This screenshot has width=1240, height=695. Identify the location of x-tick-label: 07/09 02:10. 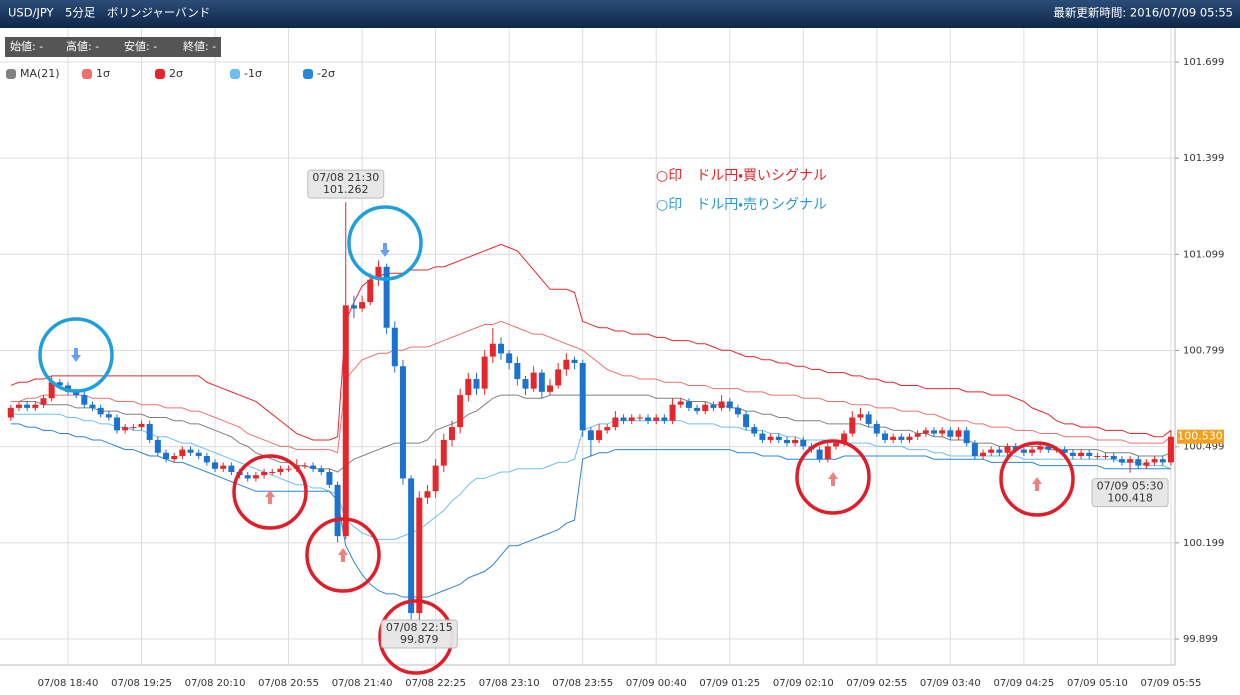
(803, 683).